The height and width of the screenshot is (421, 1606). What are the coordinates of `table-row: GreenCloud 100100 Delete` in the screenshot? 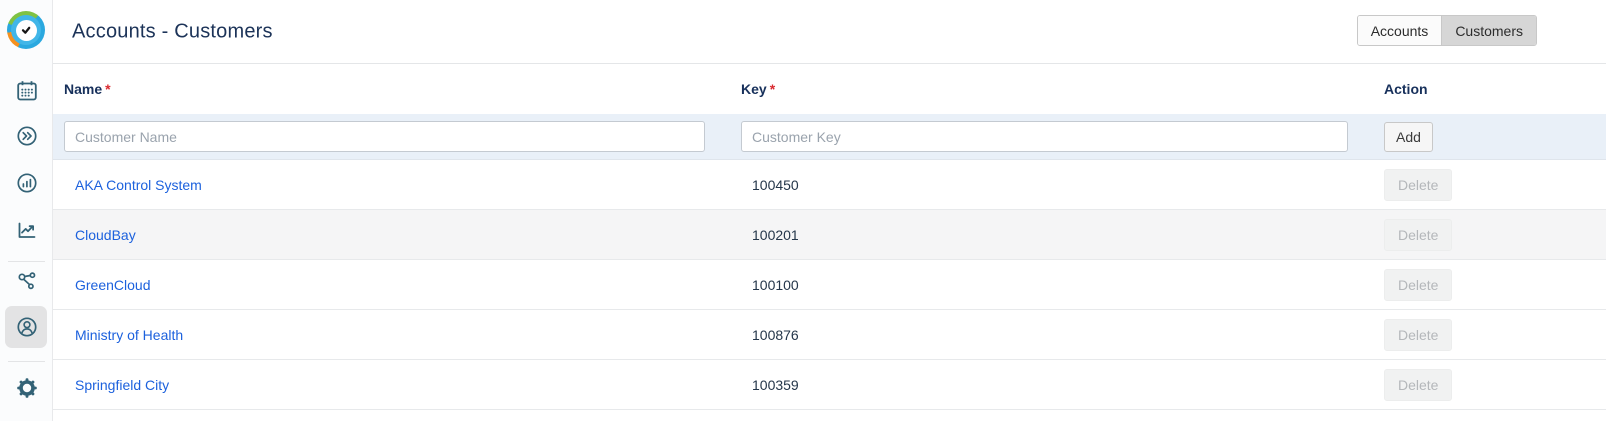 It's located at (829, 285).